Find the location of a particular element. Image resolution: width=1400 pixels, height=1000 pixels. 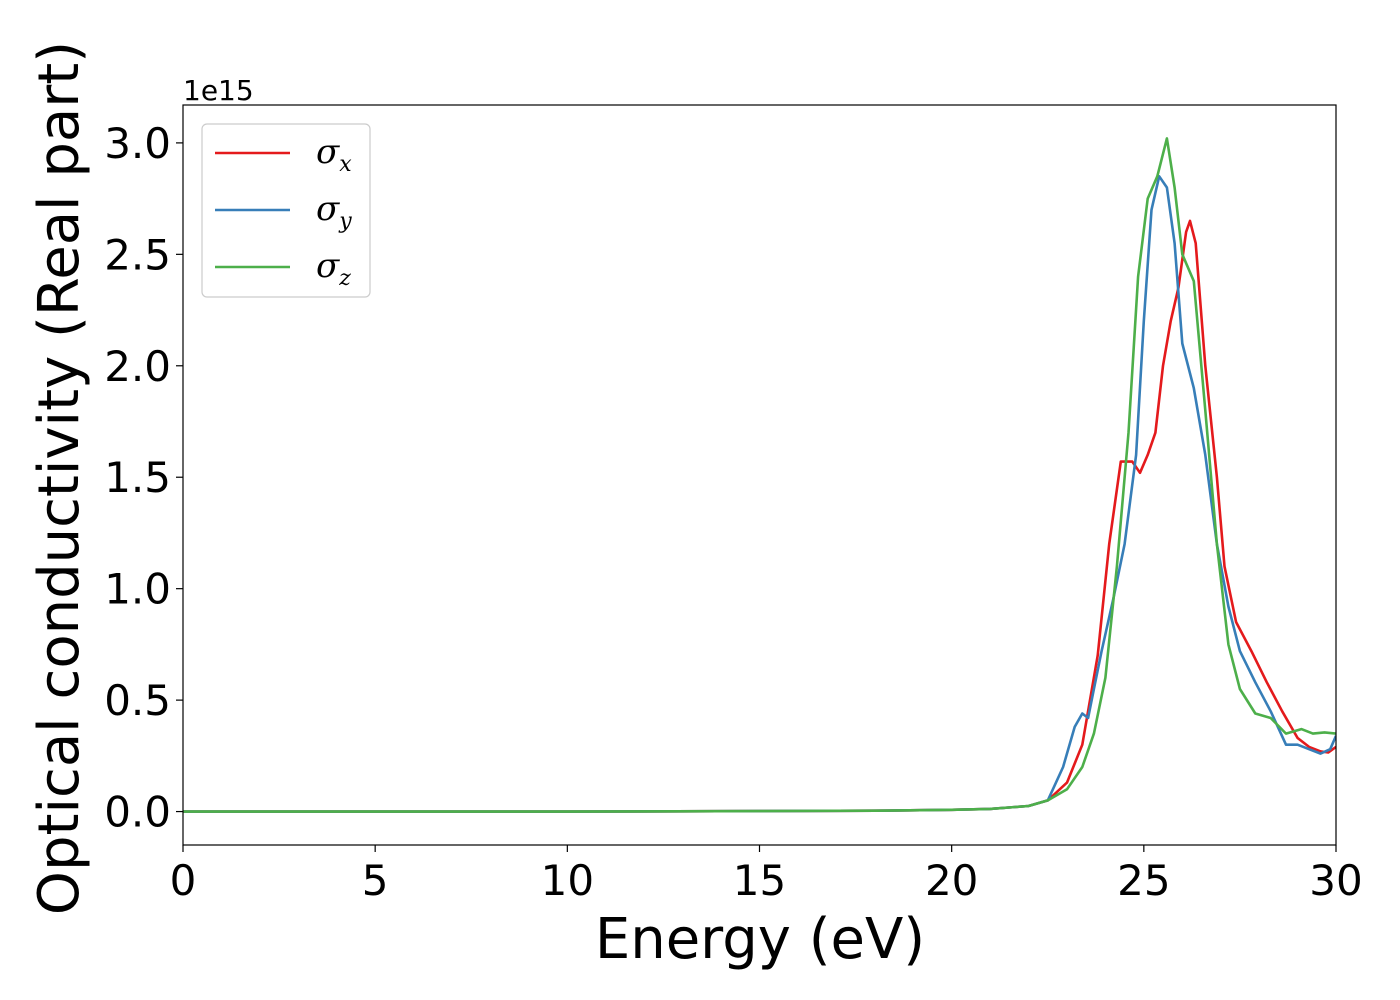

y-tick-label: 1.0 is located at coordinates (137, 589).